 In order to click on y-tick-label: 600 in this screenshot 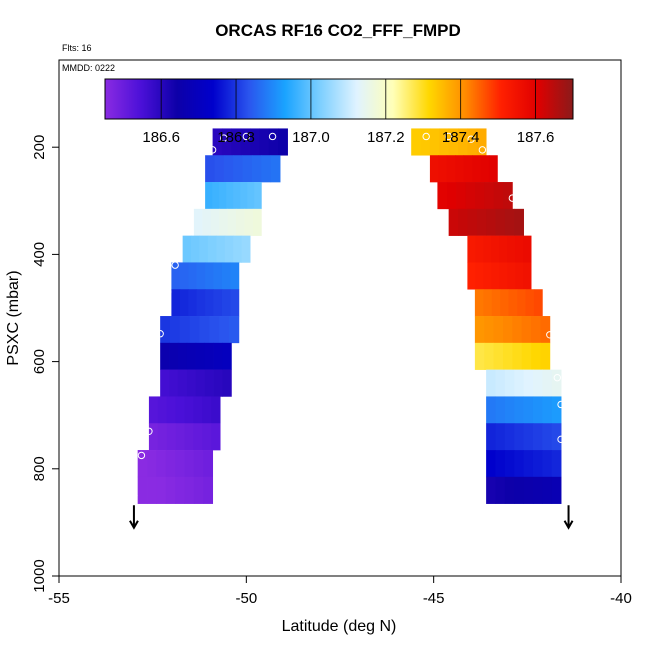, I will do `click(39, 361)`.